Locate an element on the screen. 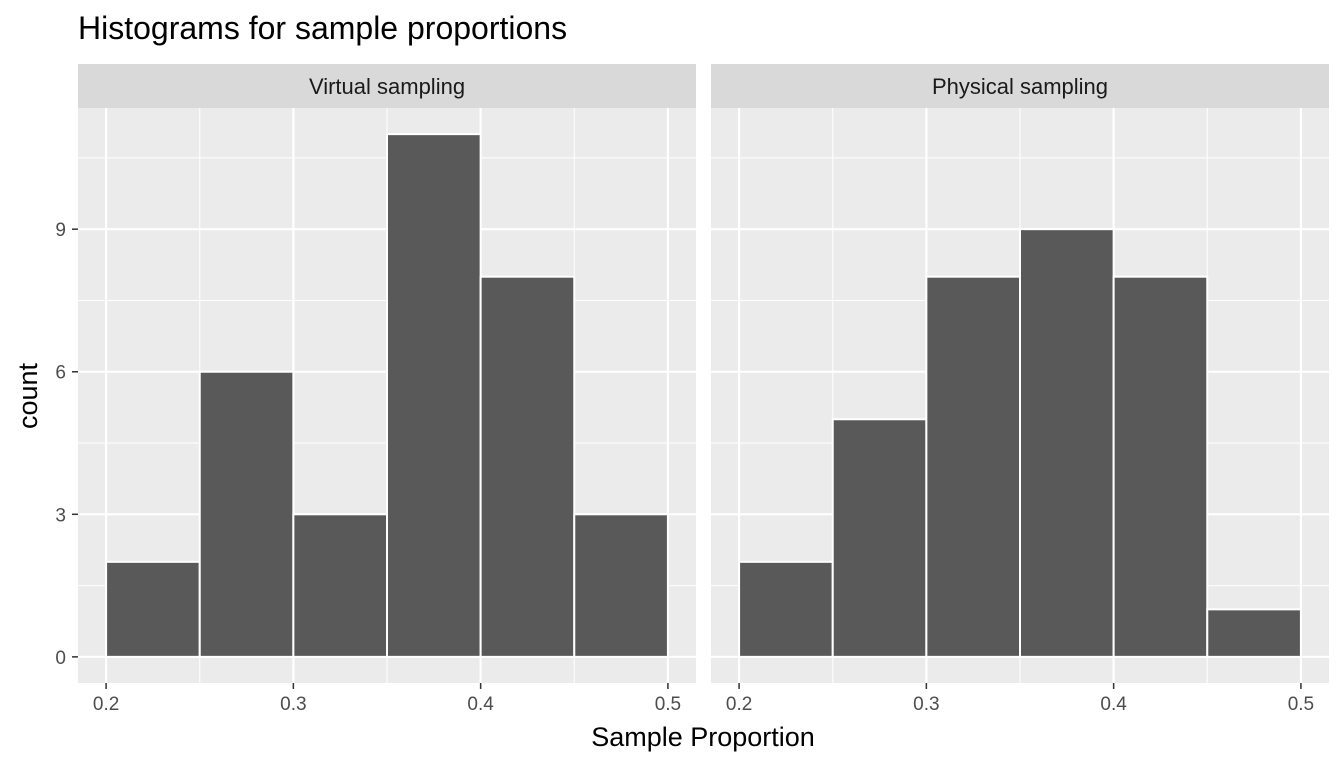 The width and height of the screenshot is (1344, 768). y-axis-title: count is located at coordinates (28, 395).